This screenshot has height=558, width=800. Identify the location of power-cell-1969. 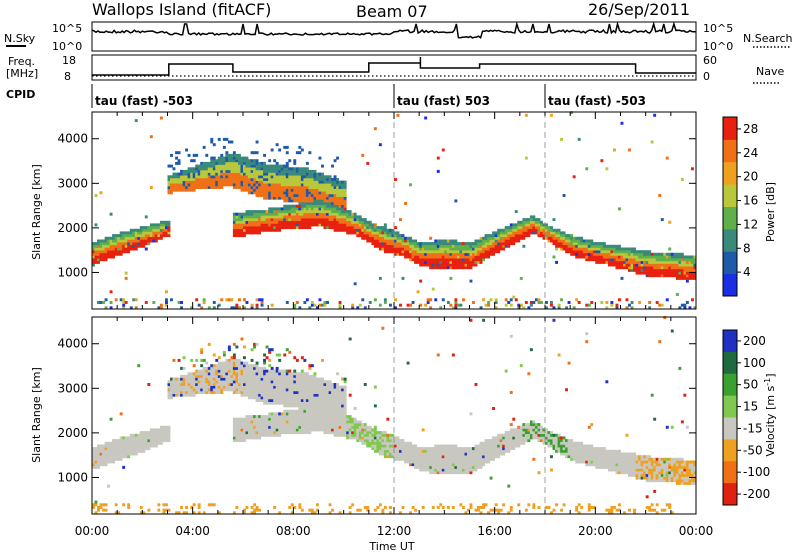
(438, 262).